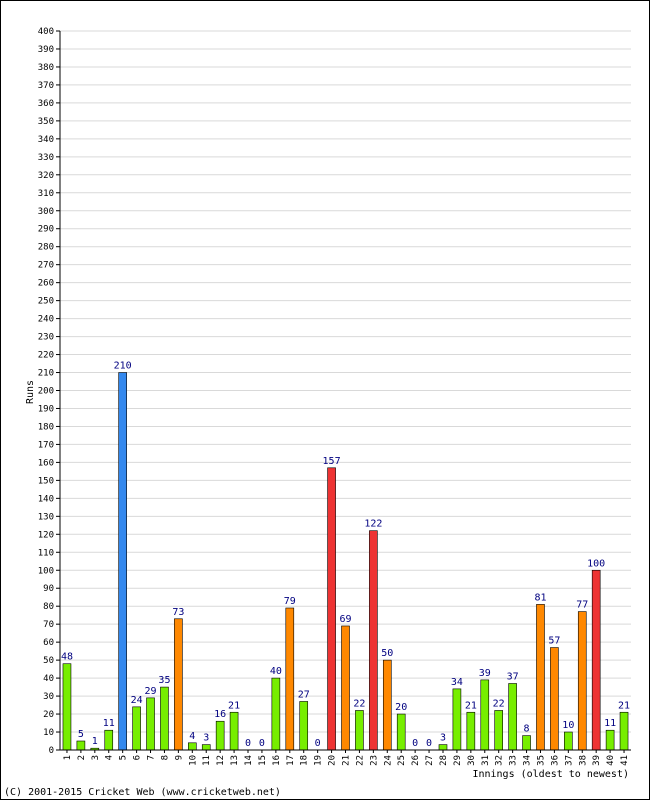 The image size is (650, 800). I want to click on y-tick-label: 180, so click(46, 427).